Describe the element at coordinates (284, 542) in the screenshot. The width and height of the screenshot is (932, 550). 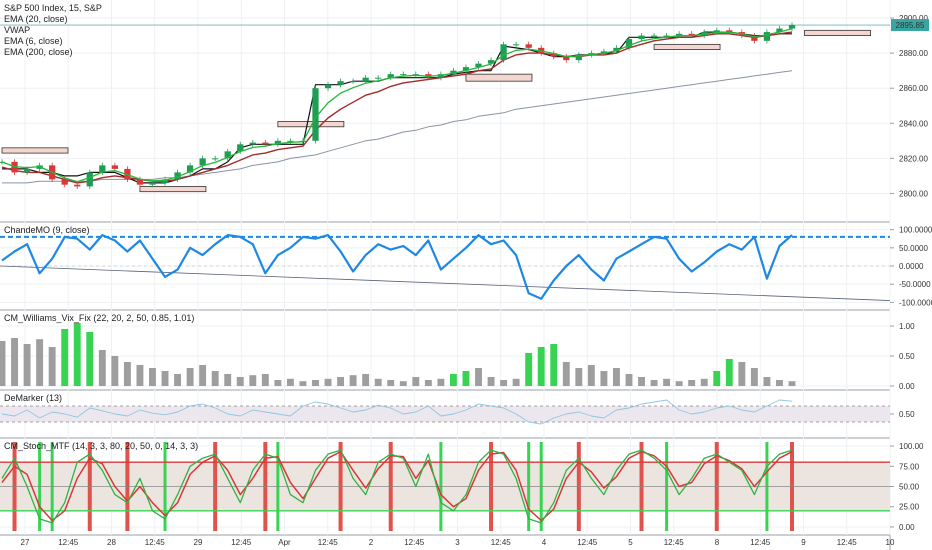
I see `x-tick-label: Apr` at that location.